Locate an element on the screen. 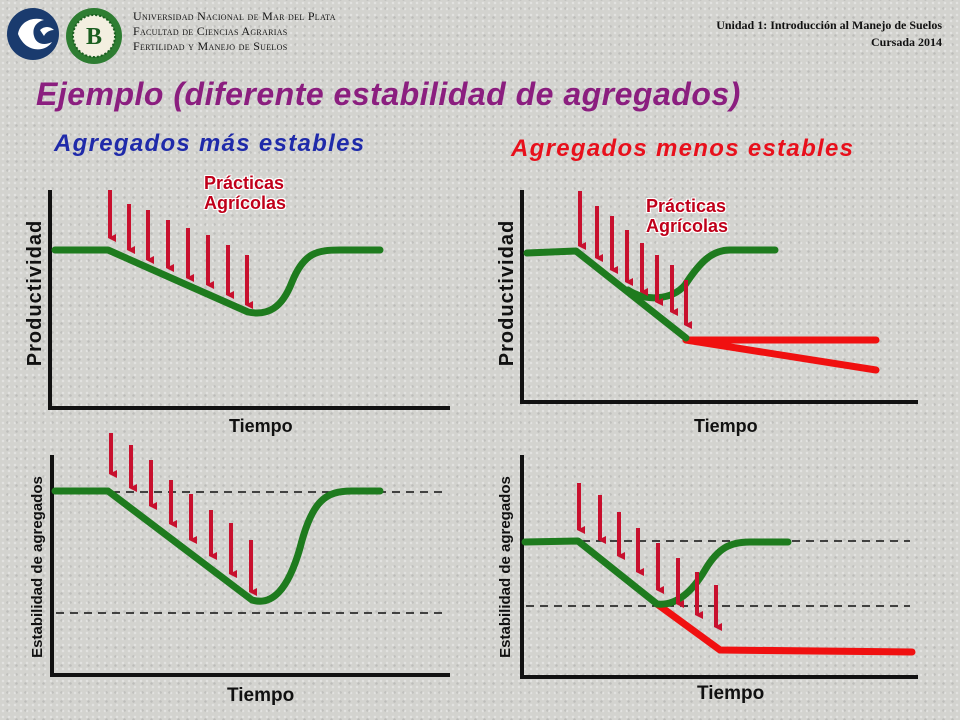 The image size is (960, 720). x-axis-label-bottom-right: Tiempo is located at coordinates (731, 693).